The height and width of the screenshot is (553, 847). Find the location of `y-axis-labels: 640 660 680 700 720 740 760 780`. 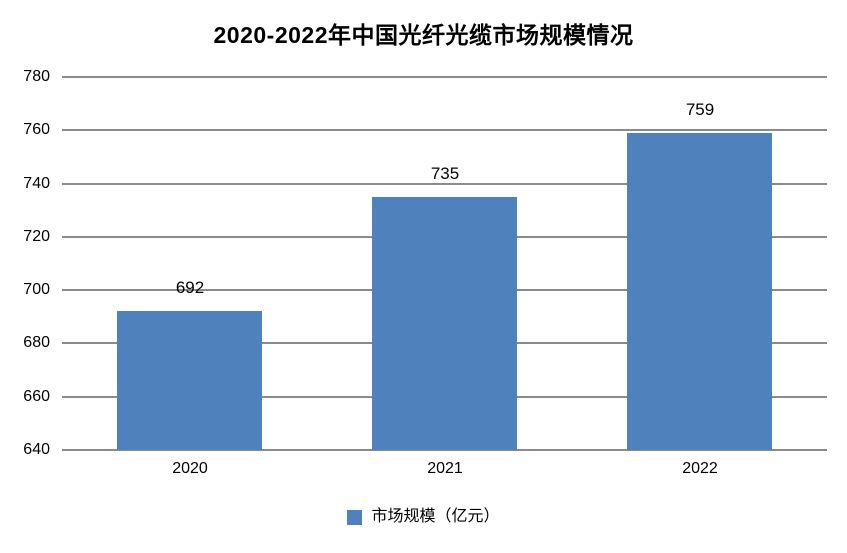

y-axis-labels: 640 660 680 700 720 740 760 780 is located at coordinates (25, 263).